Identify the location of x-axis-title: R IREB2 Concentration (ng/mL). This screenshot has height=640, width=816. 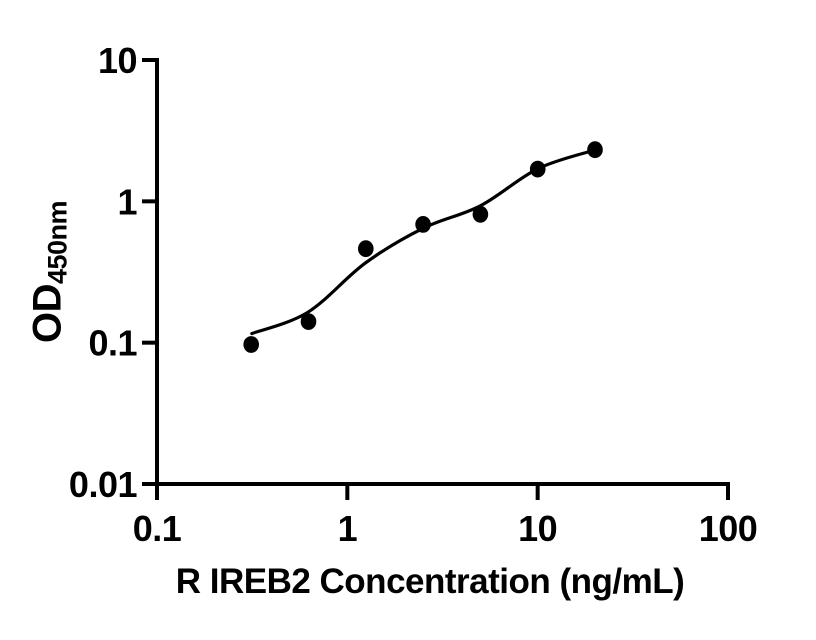
(430, 581).